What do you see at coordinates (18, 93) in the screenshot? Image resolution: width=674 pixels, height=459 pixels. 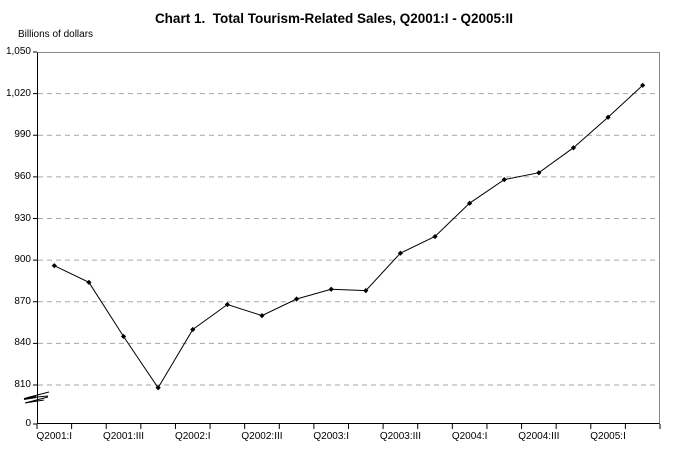 I see `y-tick-label: 1,020` at bounding box center [18, 93].